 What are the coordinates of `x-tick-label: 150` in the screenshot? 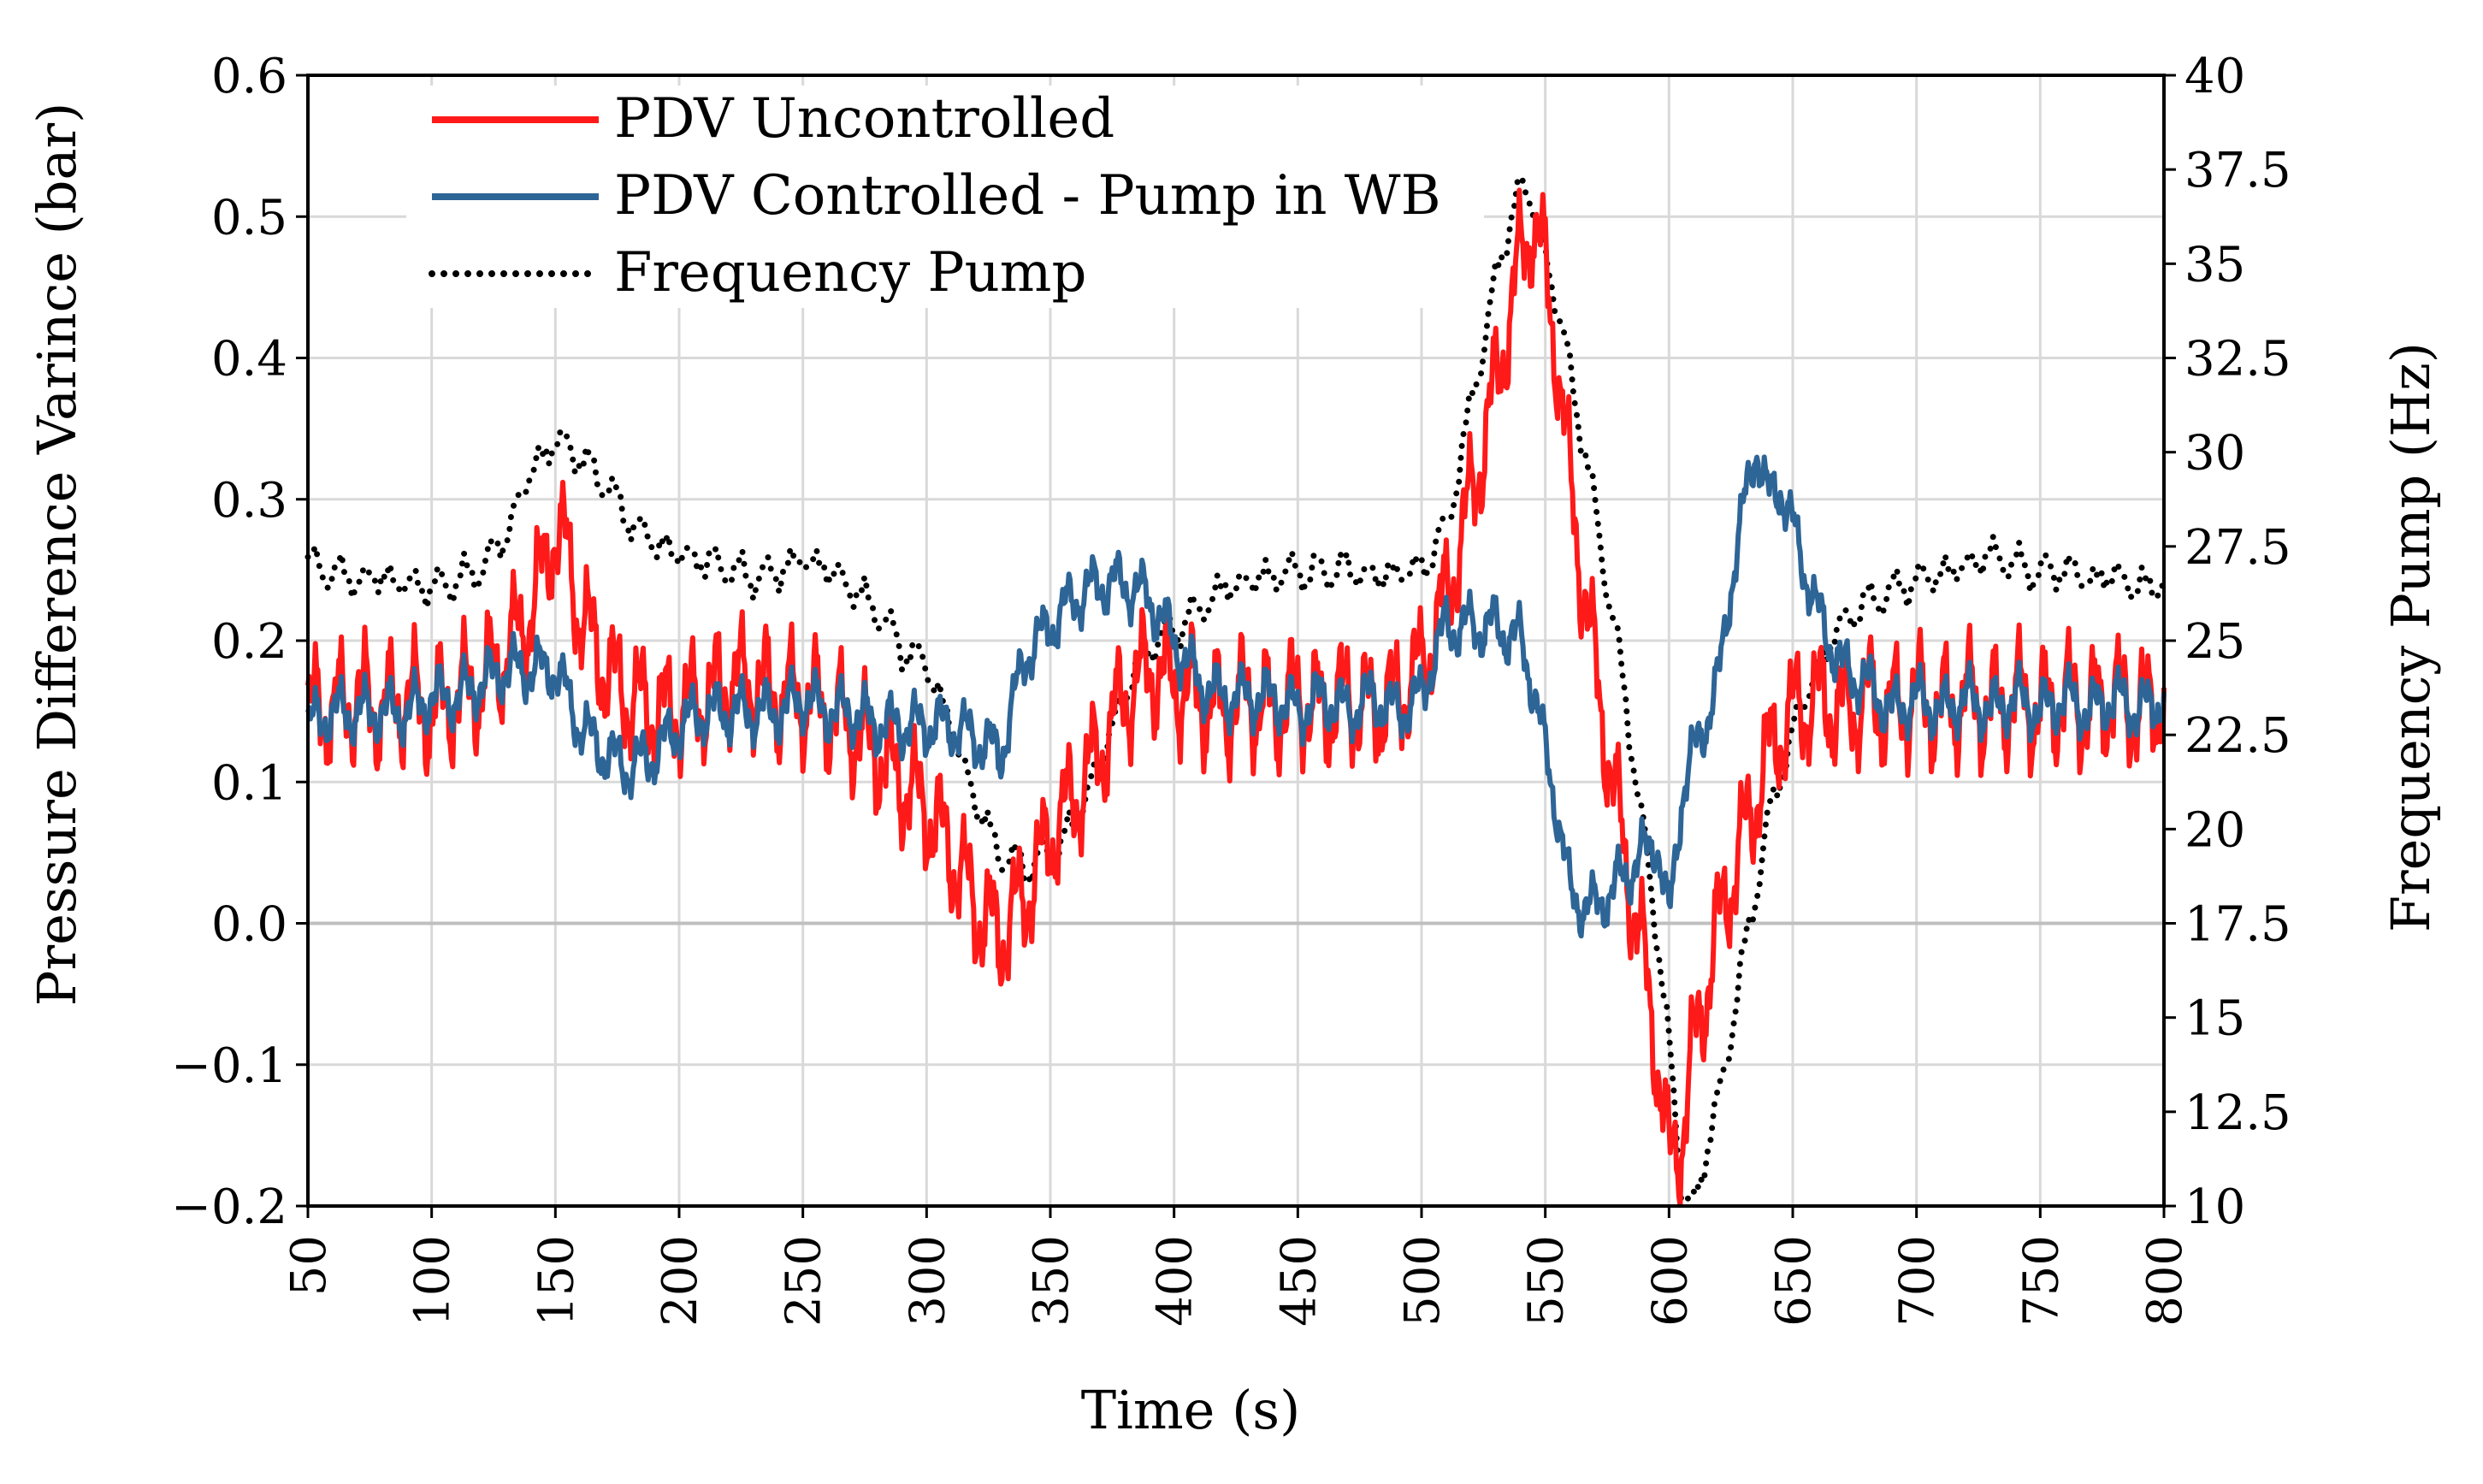 It's located at (556, 1281).